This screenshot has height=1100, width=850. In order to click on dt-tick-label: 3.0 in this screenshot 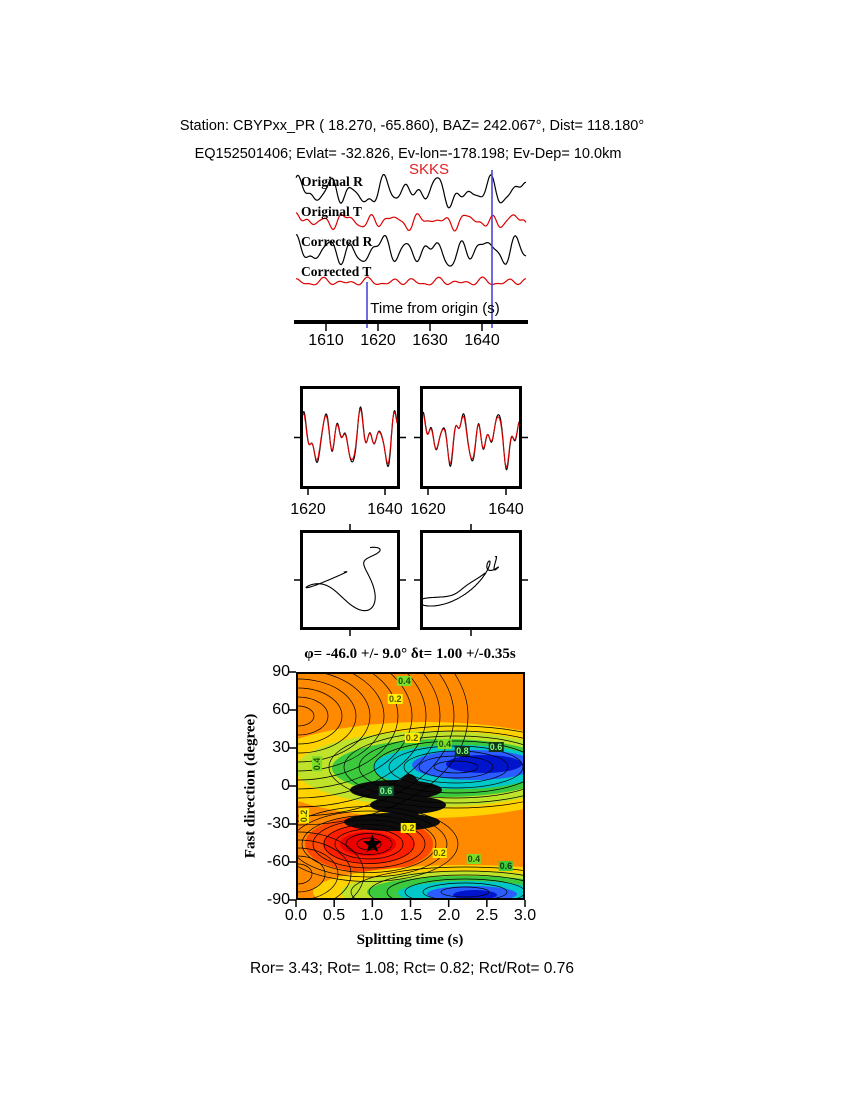, I will do `click(525, 915)`.